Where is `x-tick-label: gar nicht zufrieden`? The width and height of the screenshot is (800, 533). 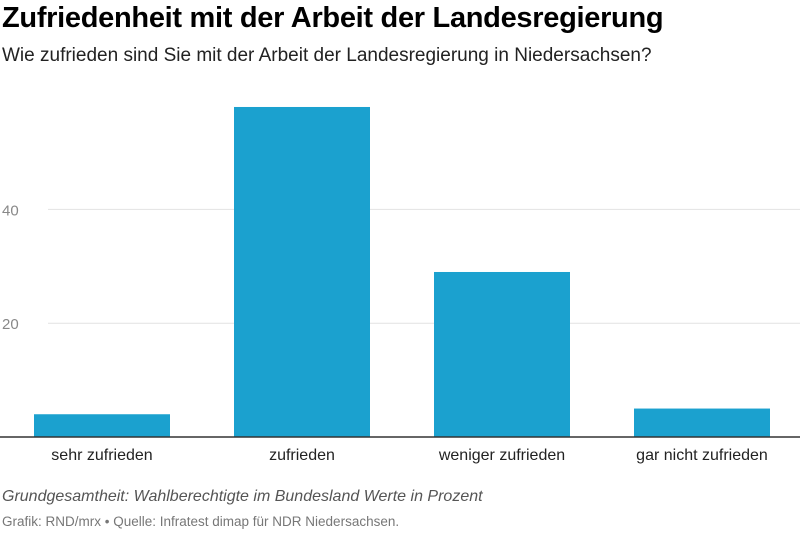
x-tick-label: gar nicht zufrieden is located at coordinates (702, 455).